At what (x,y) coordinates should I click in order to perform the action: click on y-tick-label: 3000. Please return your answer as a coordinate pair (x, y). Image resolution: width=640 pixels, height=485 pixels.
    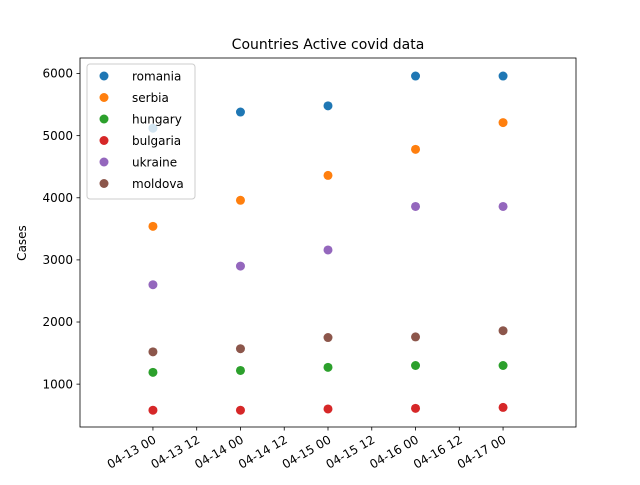
    Looking at the image, I should click on (57, 260).